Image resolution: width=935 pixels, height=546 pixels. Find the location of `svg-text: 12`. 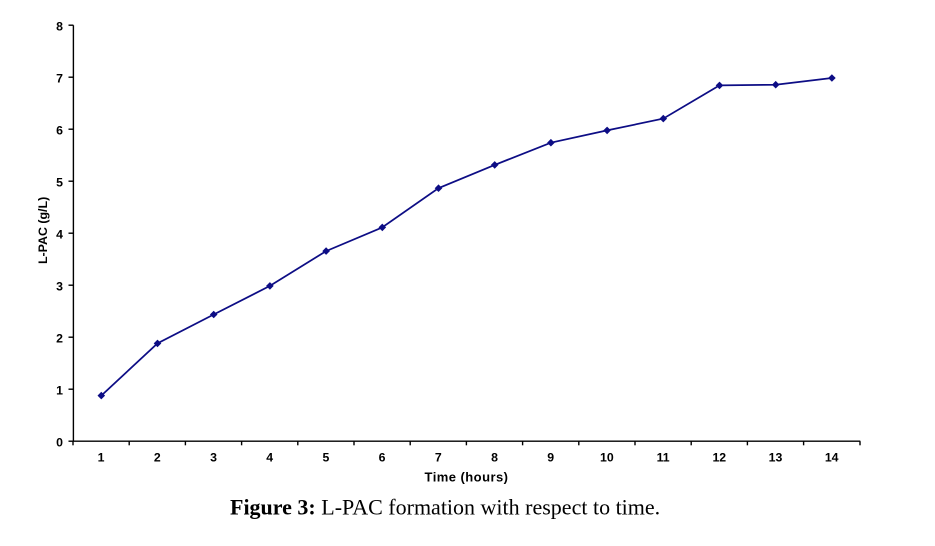

svg-text: 12 is located at coordinates (719, 458).